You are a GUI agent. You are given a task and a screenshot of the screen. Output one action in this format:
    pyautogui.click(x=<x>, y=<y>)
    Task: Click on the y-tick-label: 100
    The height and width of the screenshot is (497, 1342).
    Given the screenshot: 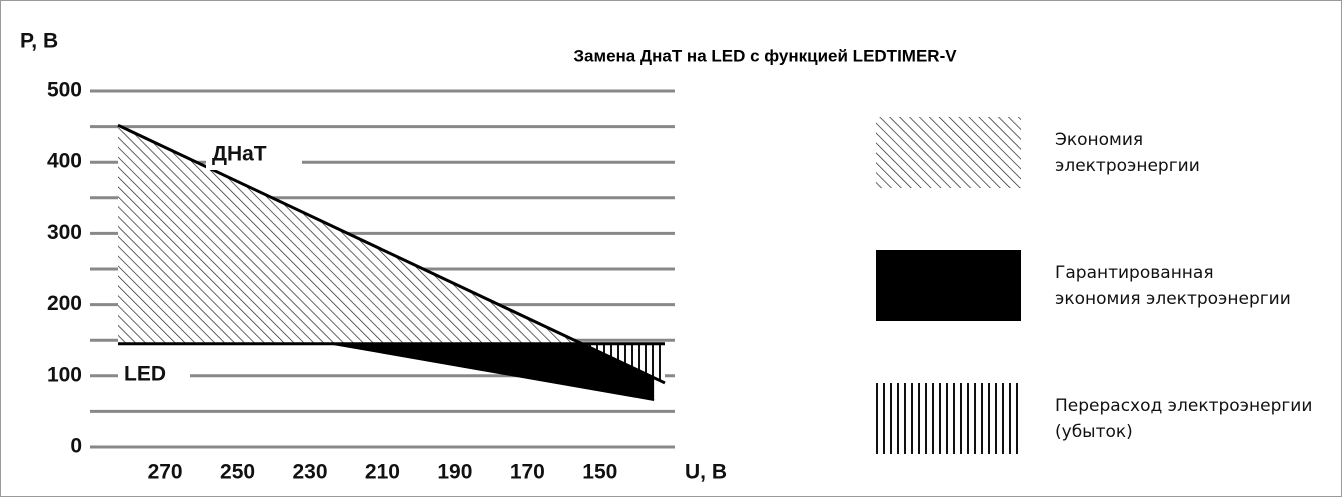 What is the action you would take?
    pyautogui.click(x=64, y=374)
    